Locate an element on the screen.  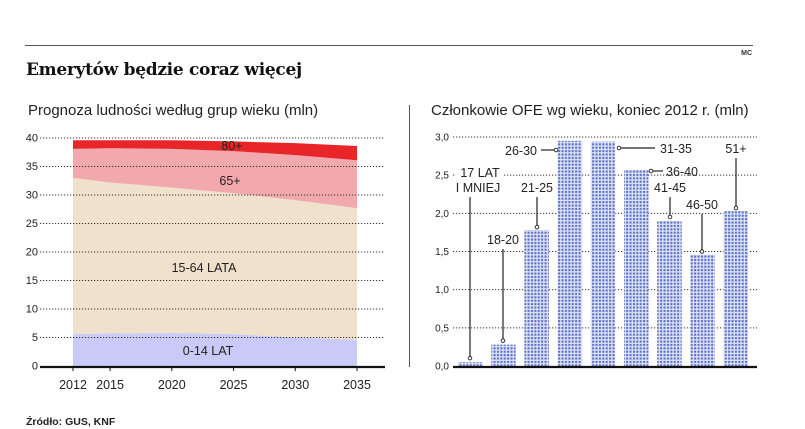
y-tick-label: 20 is located at coordinates (32, 253).